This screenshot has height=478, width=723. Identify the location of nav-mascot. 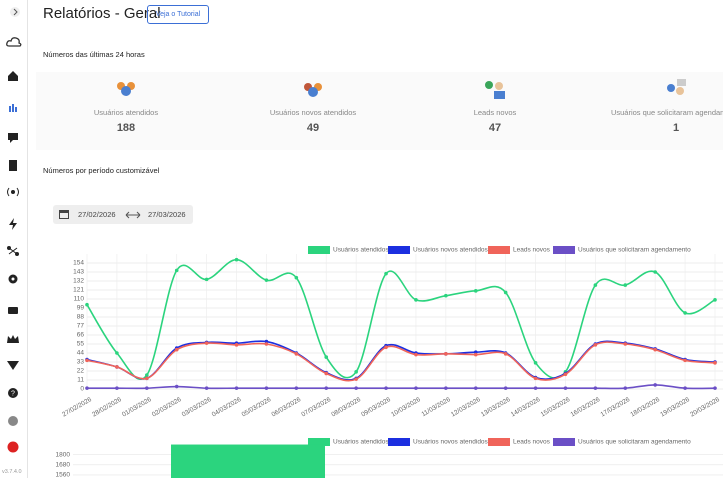
(13, 421).